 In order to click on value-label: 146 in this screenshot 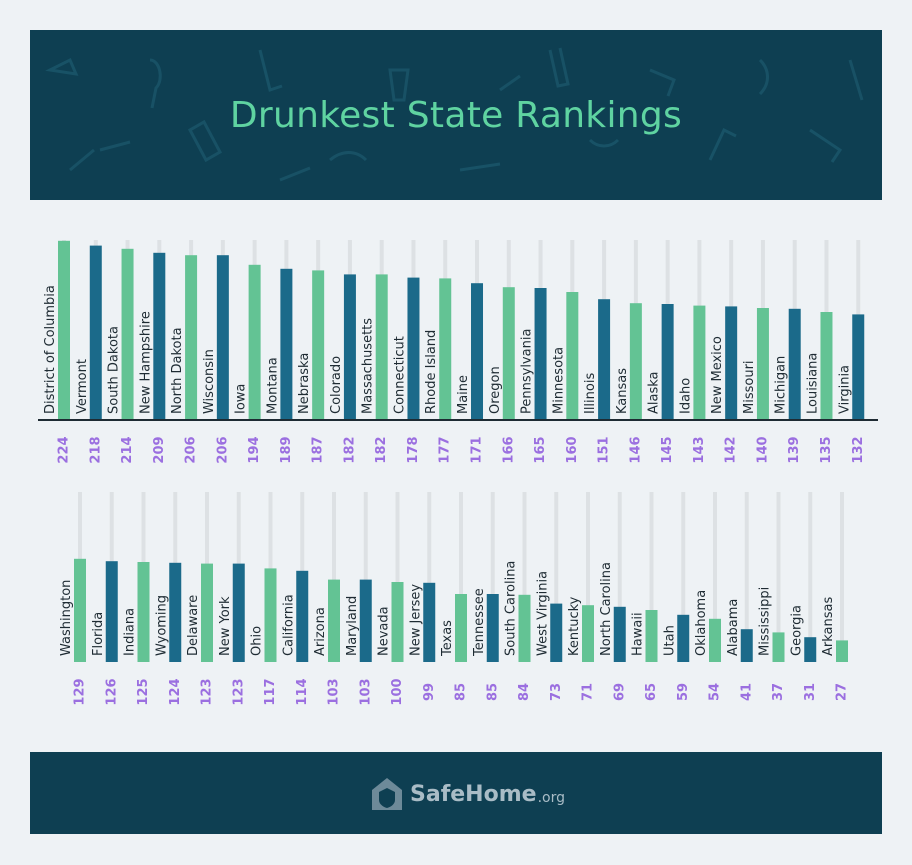, I will do `click(635, 449)`.